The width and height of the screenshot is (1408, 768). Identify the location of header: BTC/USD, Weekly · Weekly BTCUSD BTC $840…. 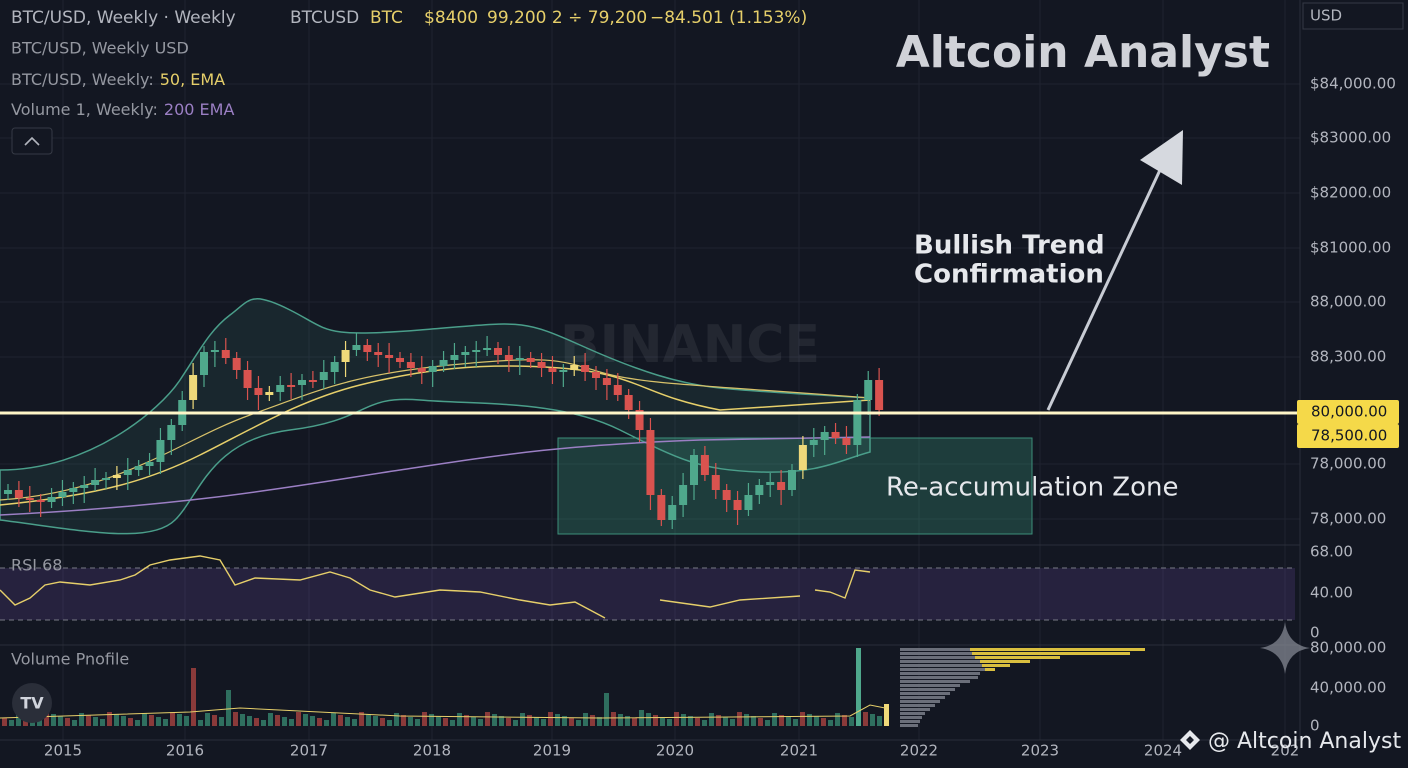
(409, 18).